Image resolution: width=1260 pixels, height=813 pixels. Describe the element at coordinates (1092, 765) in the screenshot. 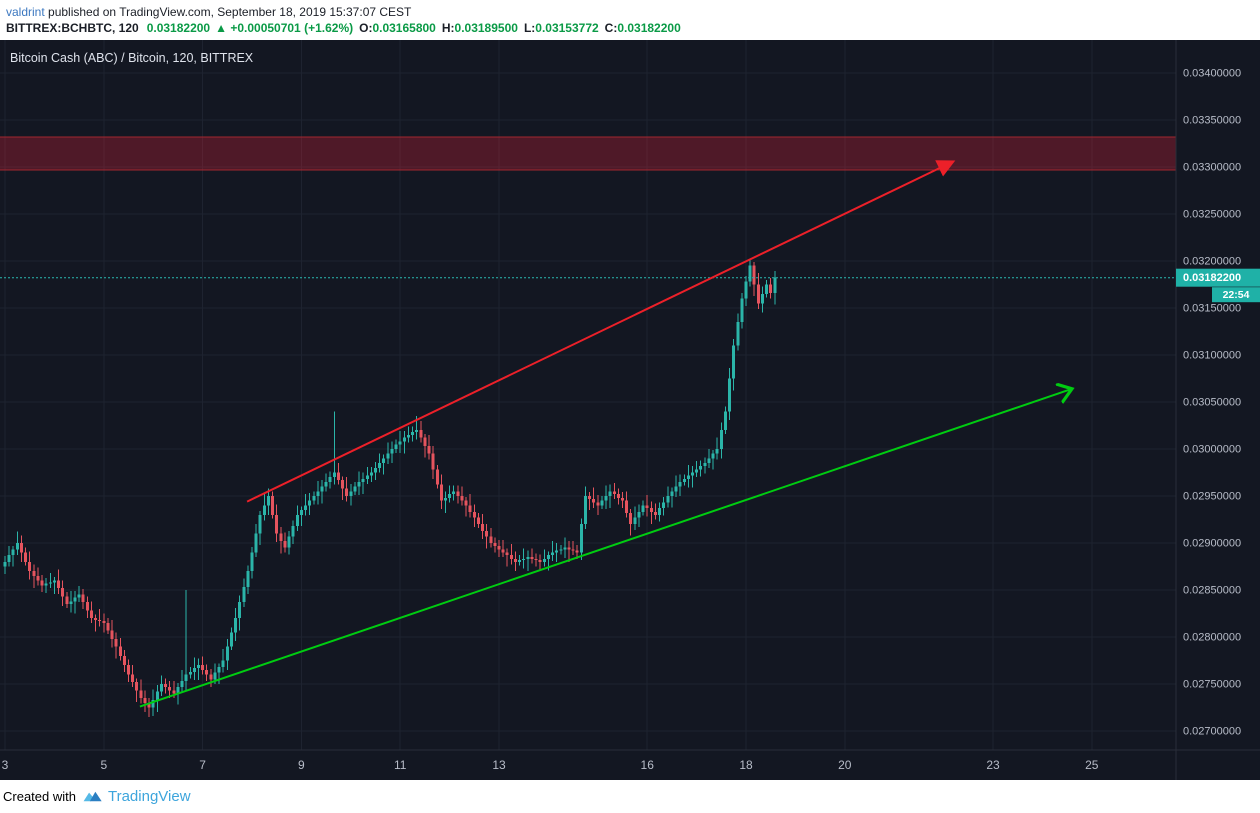

I see `svg-text: 25` at that location.